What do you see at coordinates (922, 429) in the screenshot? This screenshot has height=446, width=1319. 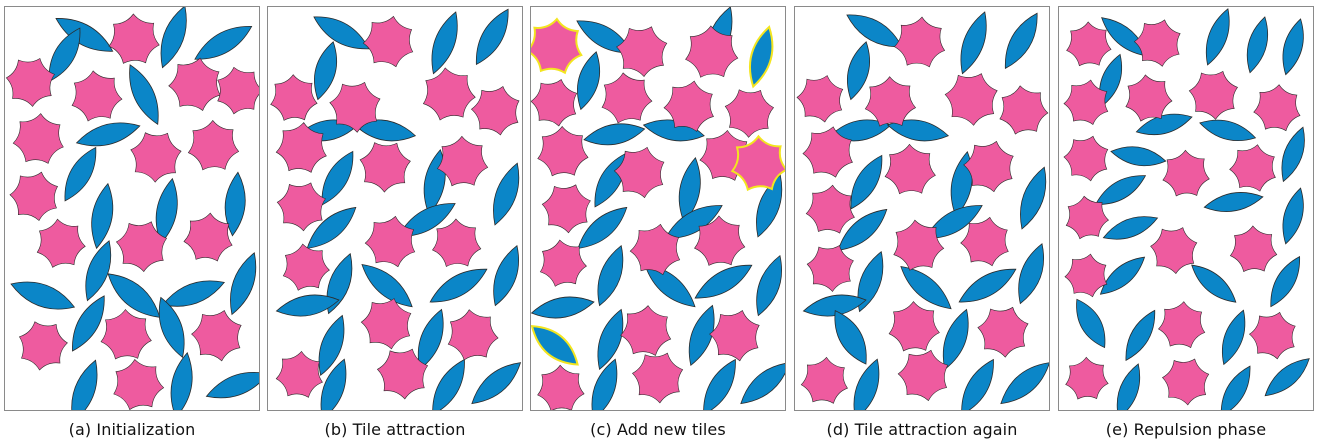 I see `caption-tile-attraction-again: (d) Tile attraction again` at bounding box center [922, 429].